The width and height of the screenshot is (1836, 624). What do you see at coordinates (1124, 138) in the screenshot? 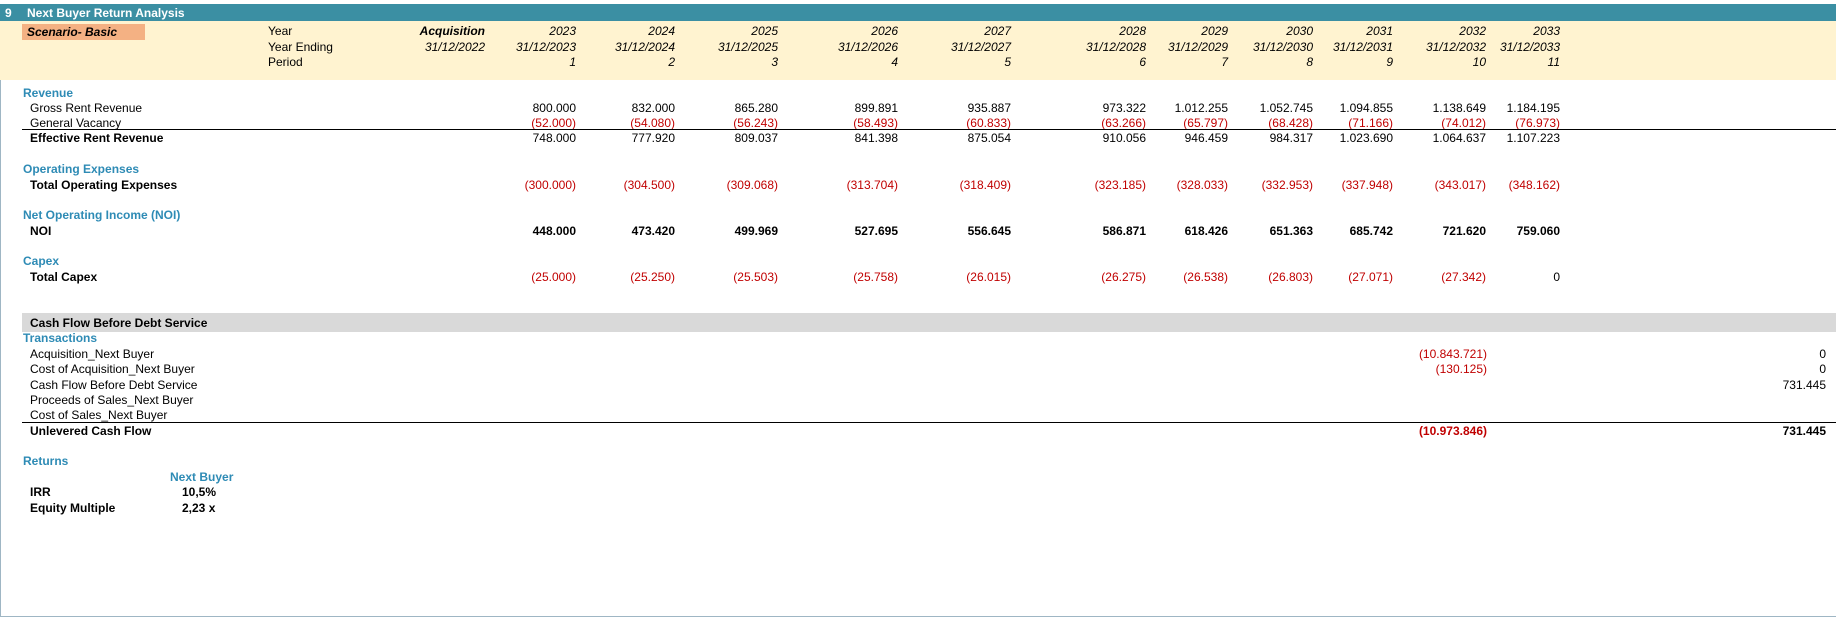
I see `effective-rent-cell: 910.056` at bounding box center [1124, 138].